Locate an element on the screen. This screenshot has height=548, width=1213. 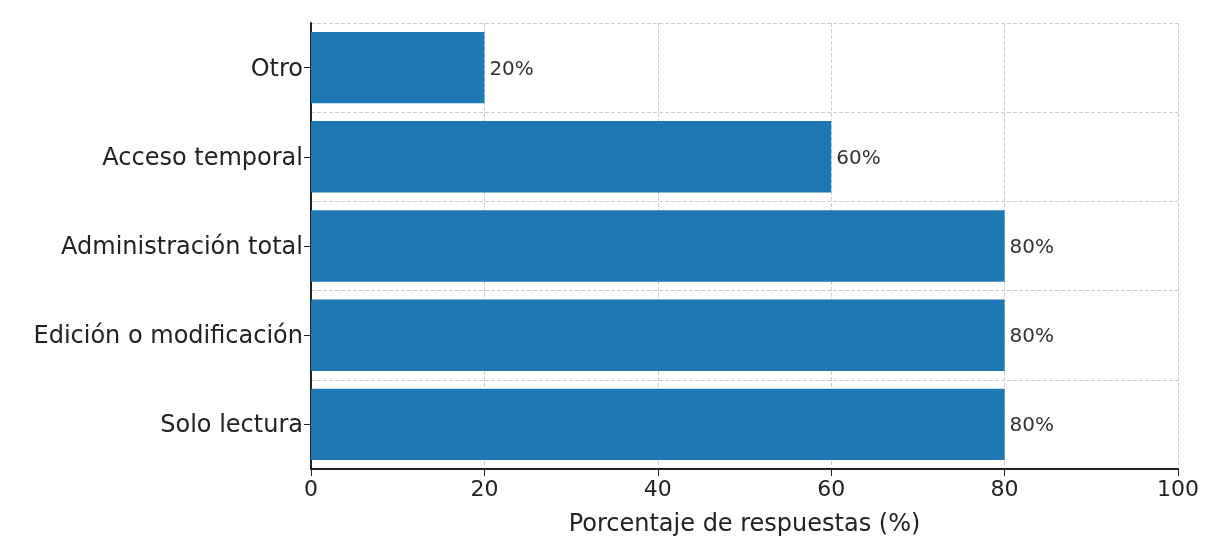
y-tick-label: Edición o modificación is located at coordinates (168, 335).